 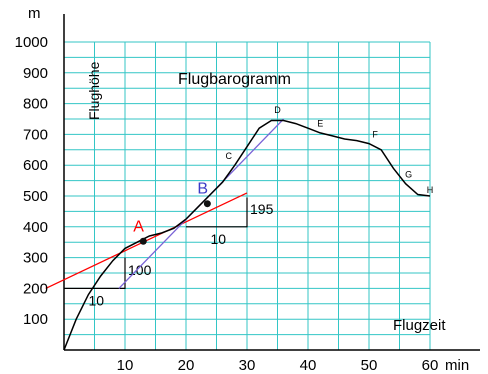 I want to click on y-tick-label: 1000, so click(x=31, y=42).